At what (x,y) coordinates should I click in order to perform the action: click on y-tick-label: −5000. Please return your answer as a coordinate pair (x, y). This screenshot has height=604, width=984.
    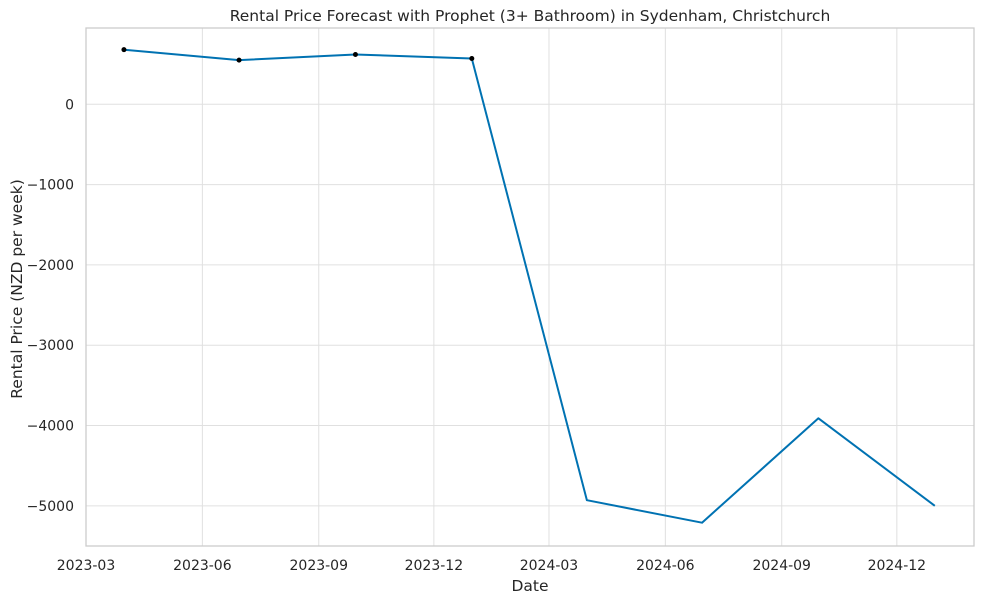
    Looking at the image, I should click on (50, 507).